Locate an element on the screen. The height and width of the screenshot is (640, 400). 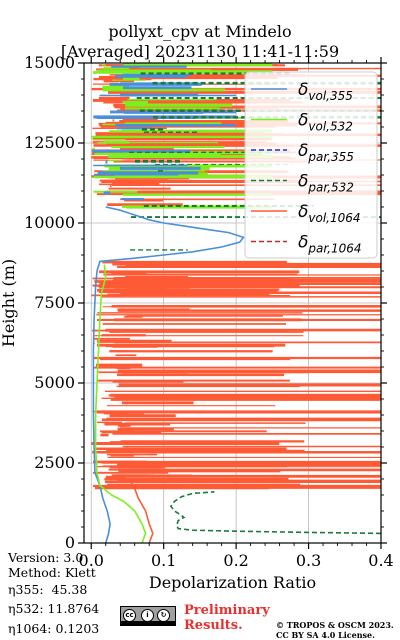
chart-title-line1: pollyxt_cpv at Mindelo is located at coordinates (200, 31).